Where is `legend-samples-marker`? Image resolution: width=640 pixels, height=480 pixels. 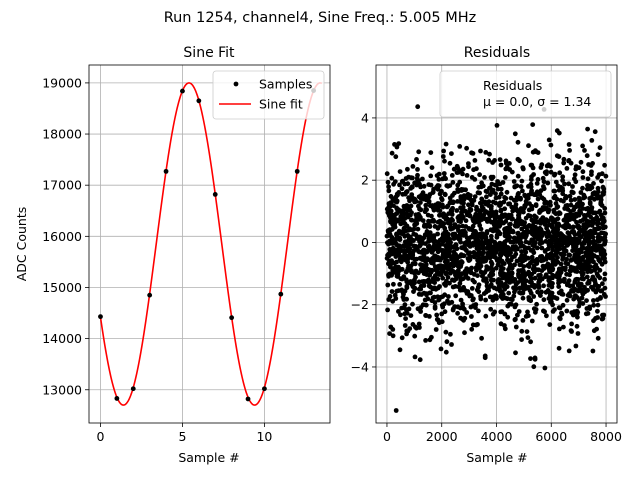
legend-samples-marker is located at coordinates (236, 84).